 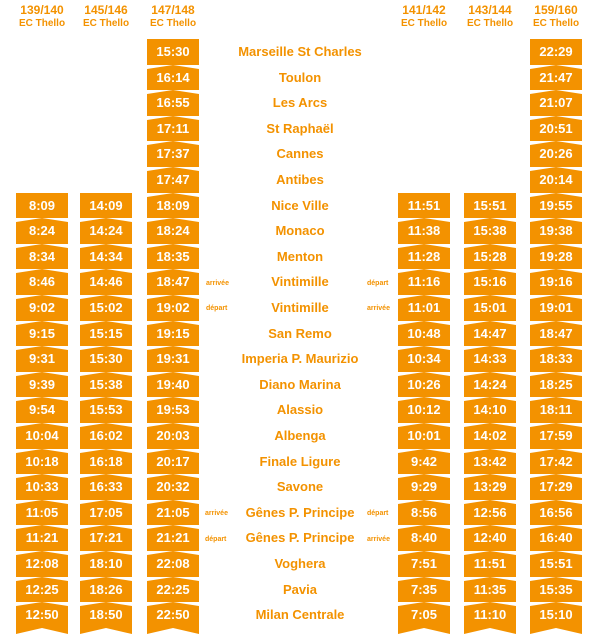 I want to click on time-cell: 22:50, so click(x=173, y=615).